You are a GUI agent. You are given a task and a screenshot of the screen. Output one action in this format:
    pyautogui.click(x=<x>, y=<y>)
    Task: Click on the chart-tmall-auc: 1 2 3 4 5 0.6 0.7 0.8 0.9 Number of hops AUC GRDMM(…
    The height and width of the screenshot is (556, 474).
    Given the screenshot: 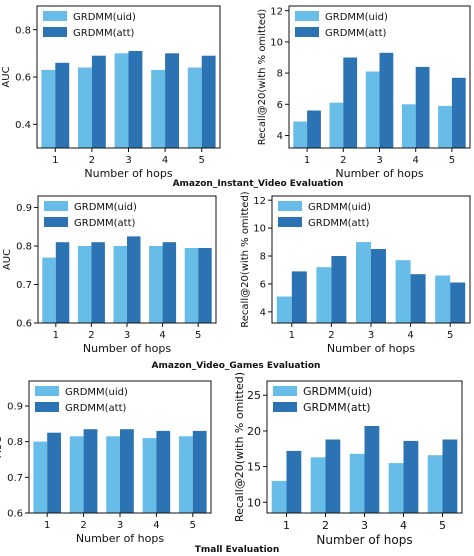 What is the action you would take?
    pyautogui.click(x=106, y=462)
    